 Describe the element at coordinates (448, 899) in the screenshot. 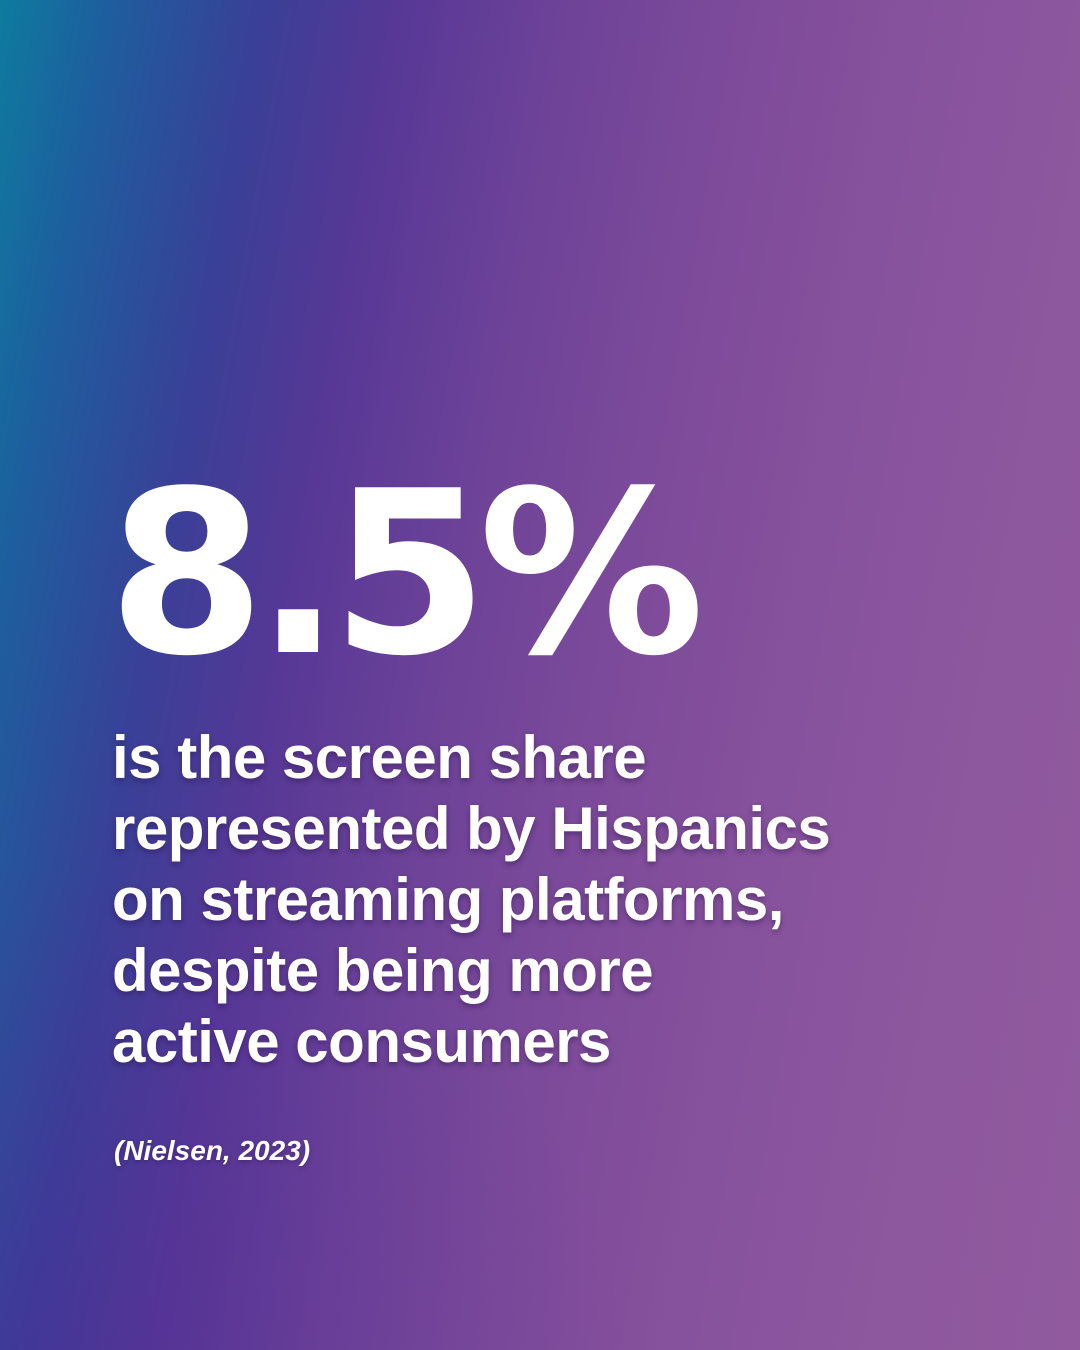

I see `description-line: on streaming platforms,` at that location.